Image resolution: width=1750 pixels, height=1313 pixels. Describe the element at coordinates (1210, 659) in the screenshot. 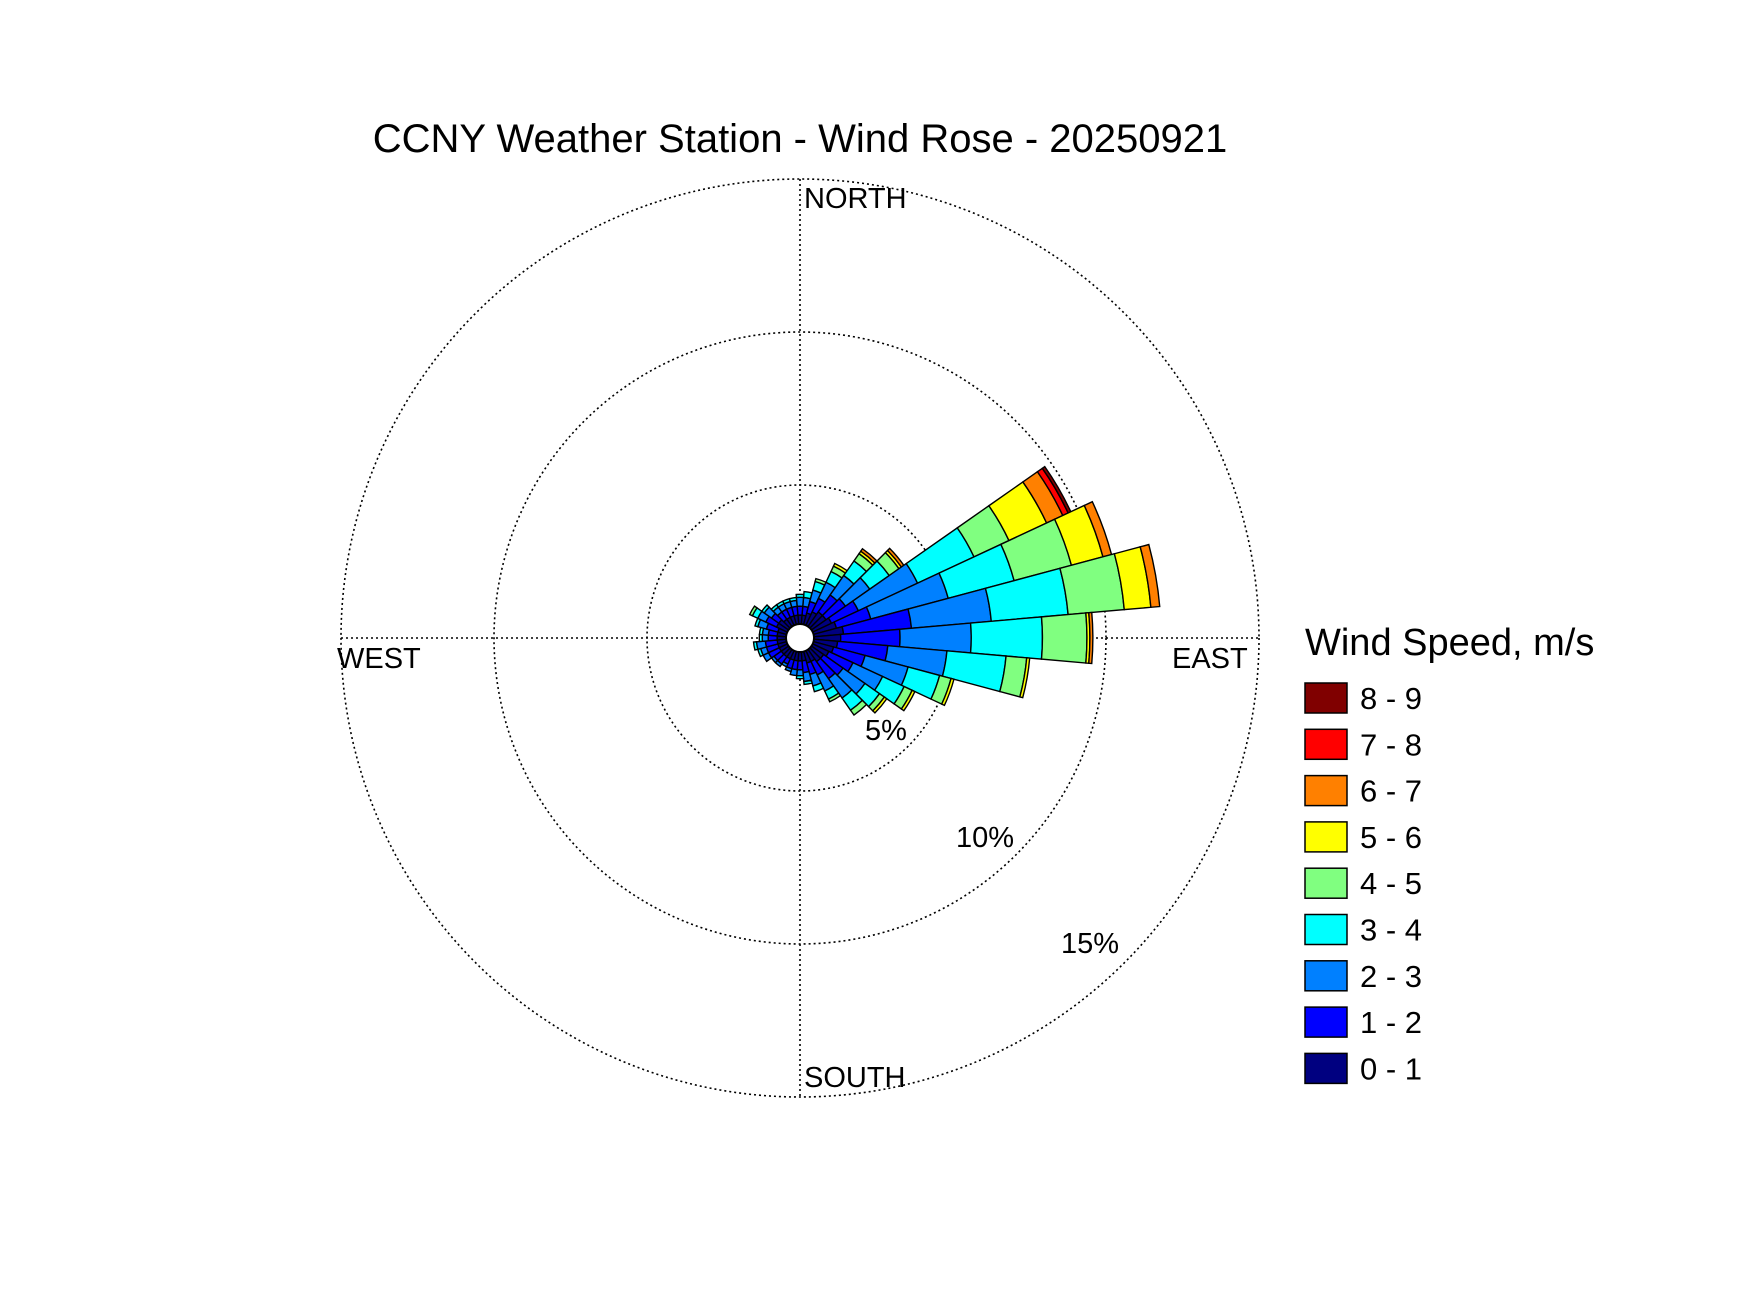

I see `direction-east: EAST` at that location.